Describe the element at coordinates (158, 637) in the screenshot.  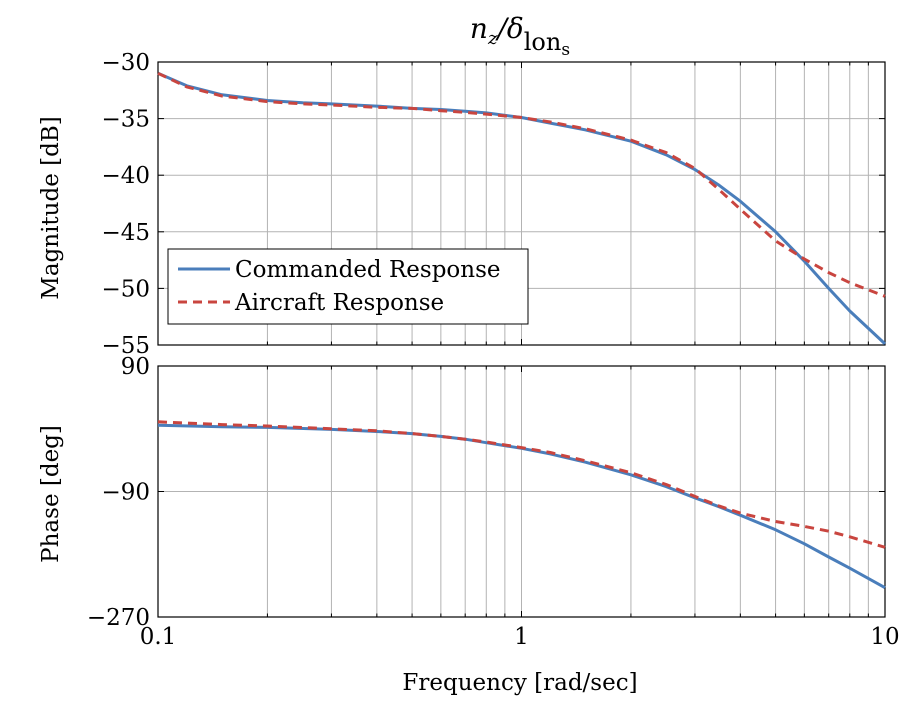
I see `x-tick-label: 0.1` at that location.